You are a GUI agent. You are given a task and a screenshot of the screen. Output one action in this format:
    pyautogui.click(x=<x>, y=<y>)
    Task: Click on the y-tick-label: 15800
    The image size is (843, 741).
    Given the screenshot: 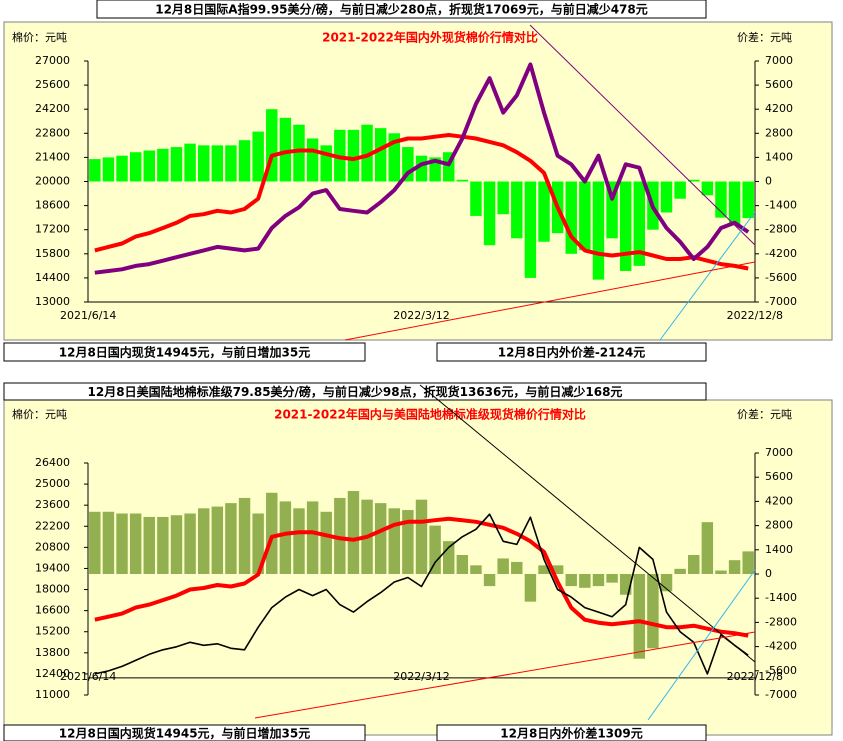 What is the action you would take?
    pyautogui.click(x=52, y=253)
    